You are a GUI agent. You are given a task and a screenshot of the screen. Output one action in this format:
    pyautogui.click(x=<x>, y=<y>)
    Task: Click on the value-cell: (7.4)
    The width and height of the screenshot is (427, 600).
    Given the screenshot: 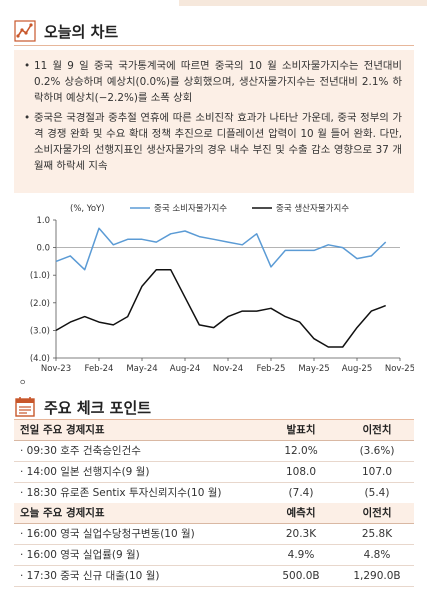 What is the action you would take?
    pyautogui.click(x=300, y=493)
    